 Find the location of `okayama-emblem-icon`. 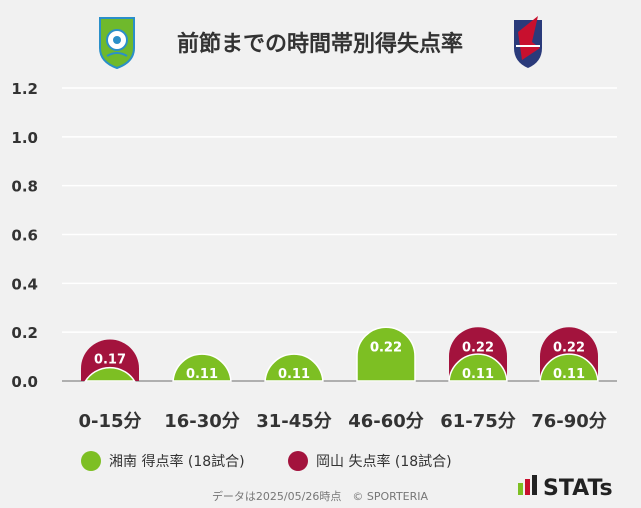

okayama-emblem-icon is located at coordinates (528, 42).